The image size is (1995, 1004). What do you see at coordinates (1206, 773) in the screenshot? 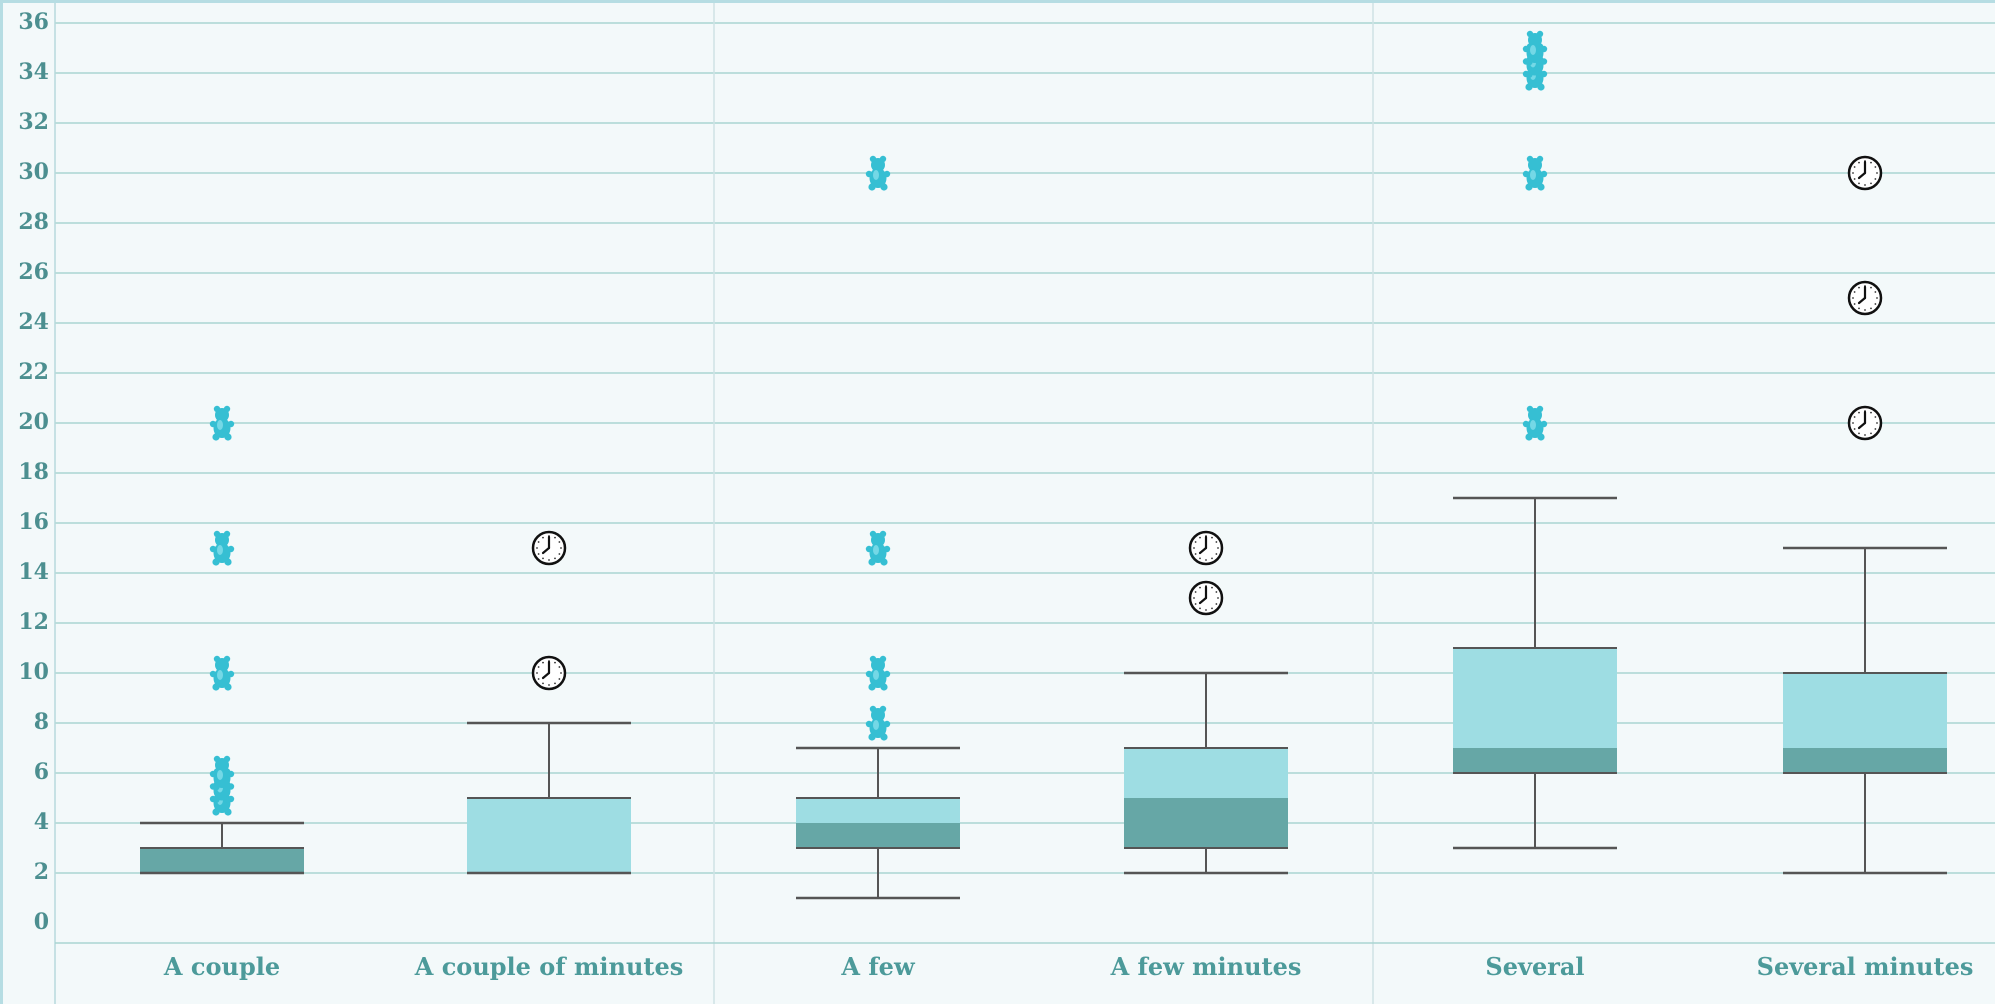
I see `box-a-few-minutes` at bounding box center [1206, 773].